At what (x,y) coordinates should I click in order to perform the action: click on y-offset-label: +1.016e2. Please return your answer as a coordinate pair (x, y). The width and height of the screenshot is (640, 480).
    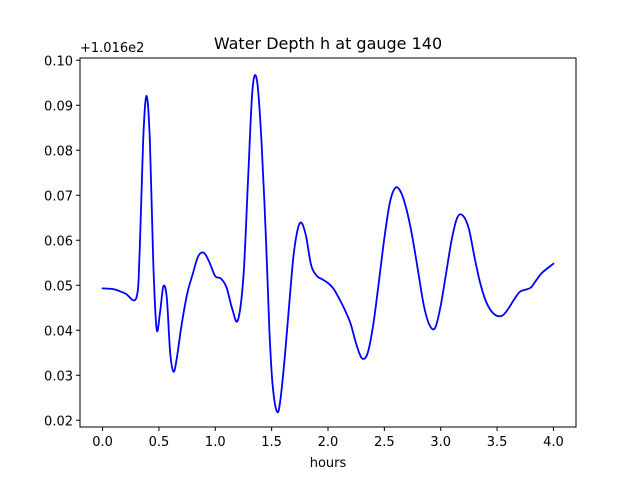
    Looking at the image, I should click on (112, 48).